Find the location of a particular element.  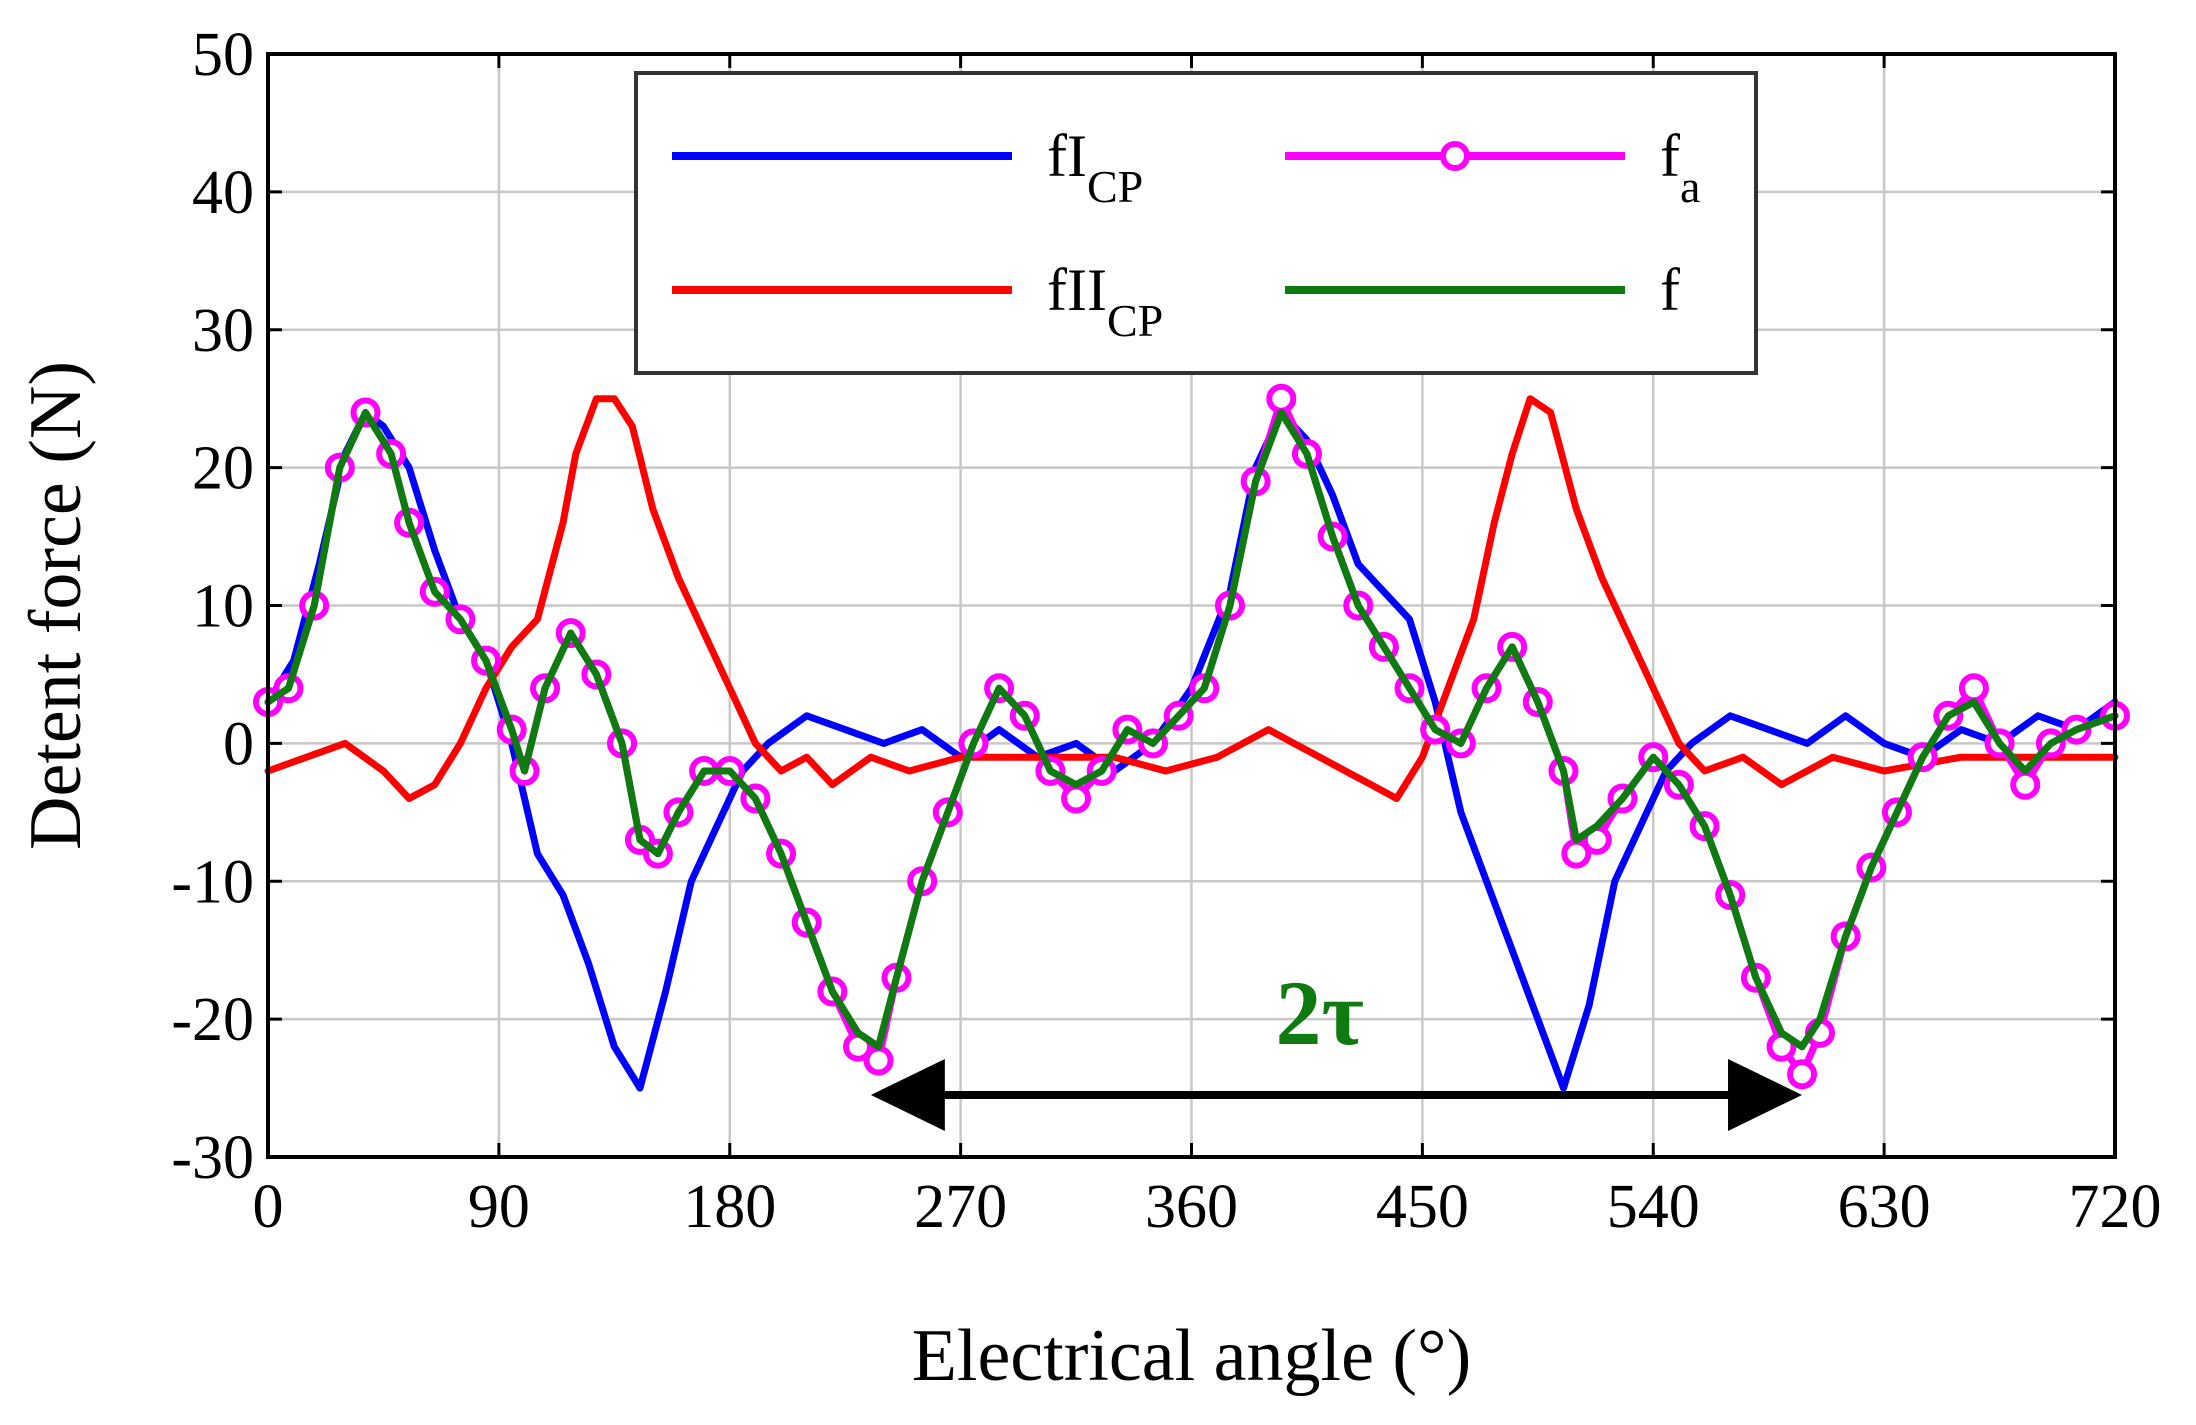

y-tick-label-0: 0 is located at coordinates (238, 744).